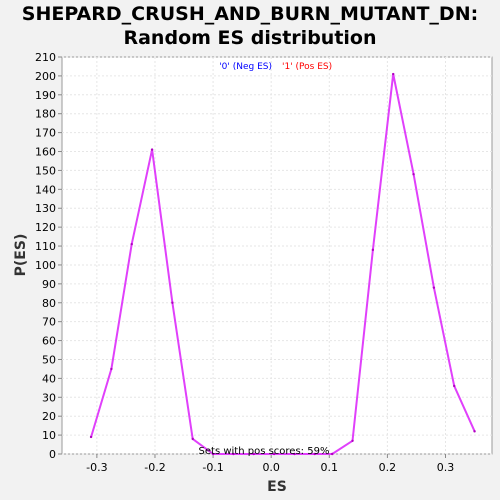 This screenshot has height=500, width=500. What do you see at coordinates (250, 38) in the screenshot?
I see `chart-title-line-2: Random ES distribution` at bounding box center [250, 38].